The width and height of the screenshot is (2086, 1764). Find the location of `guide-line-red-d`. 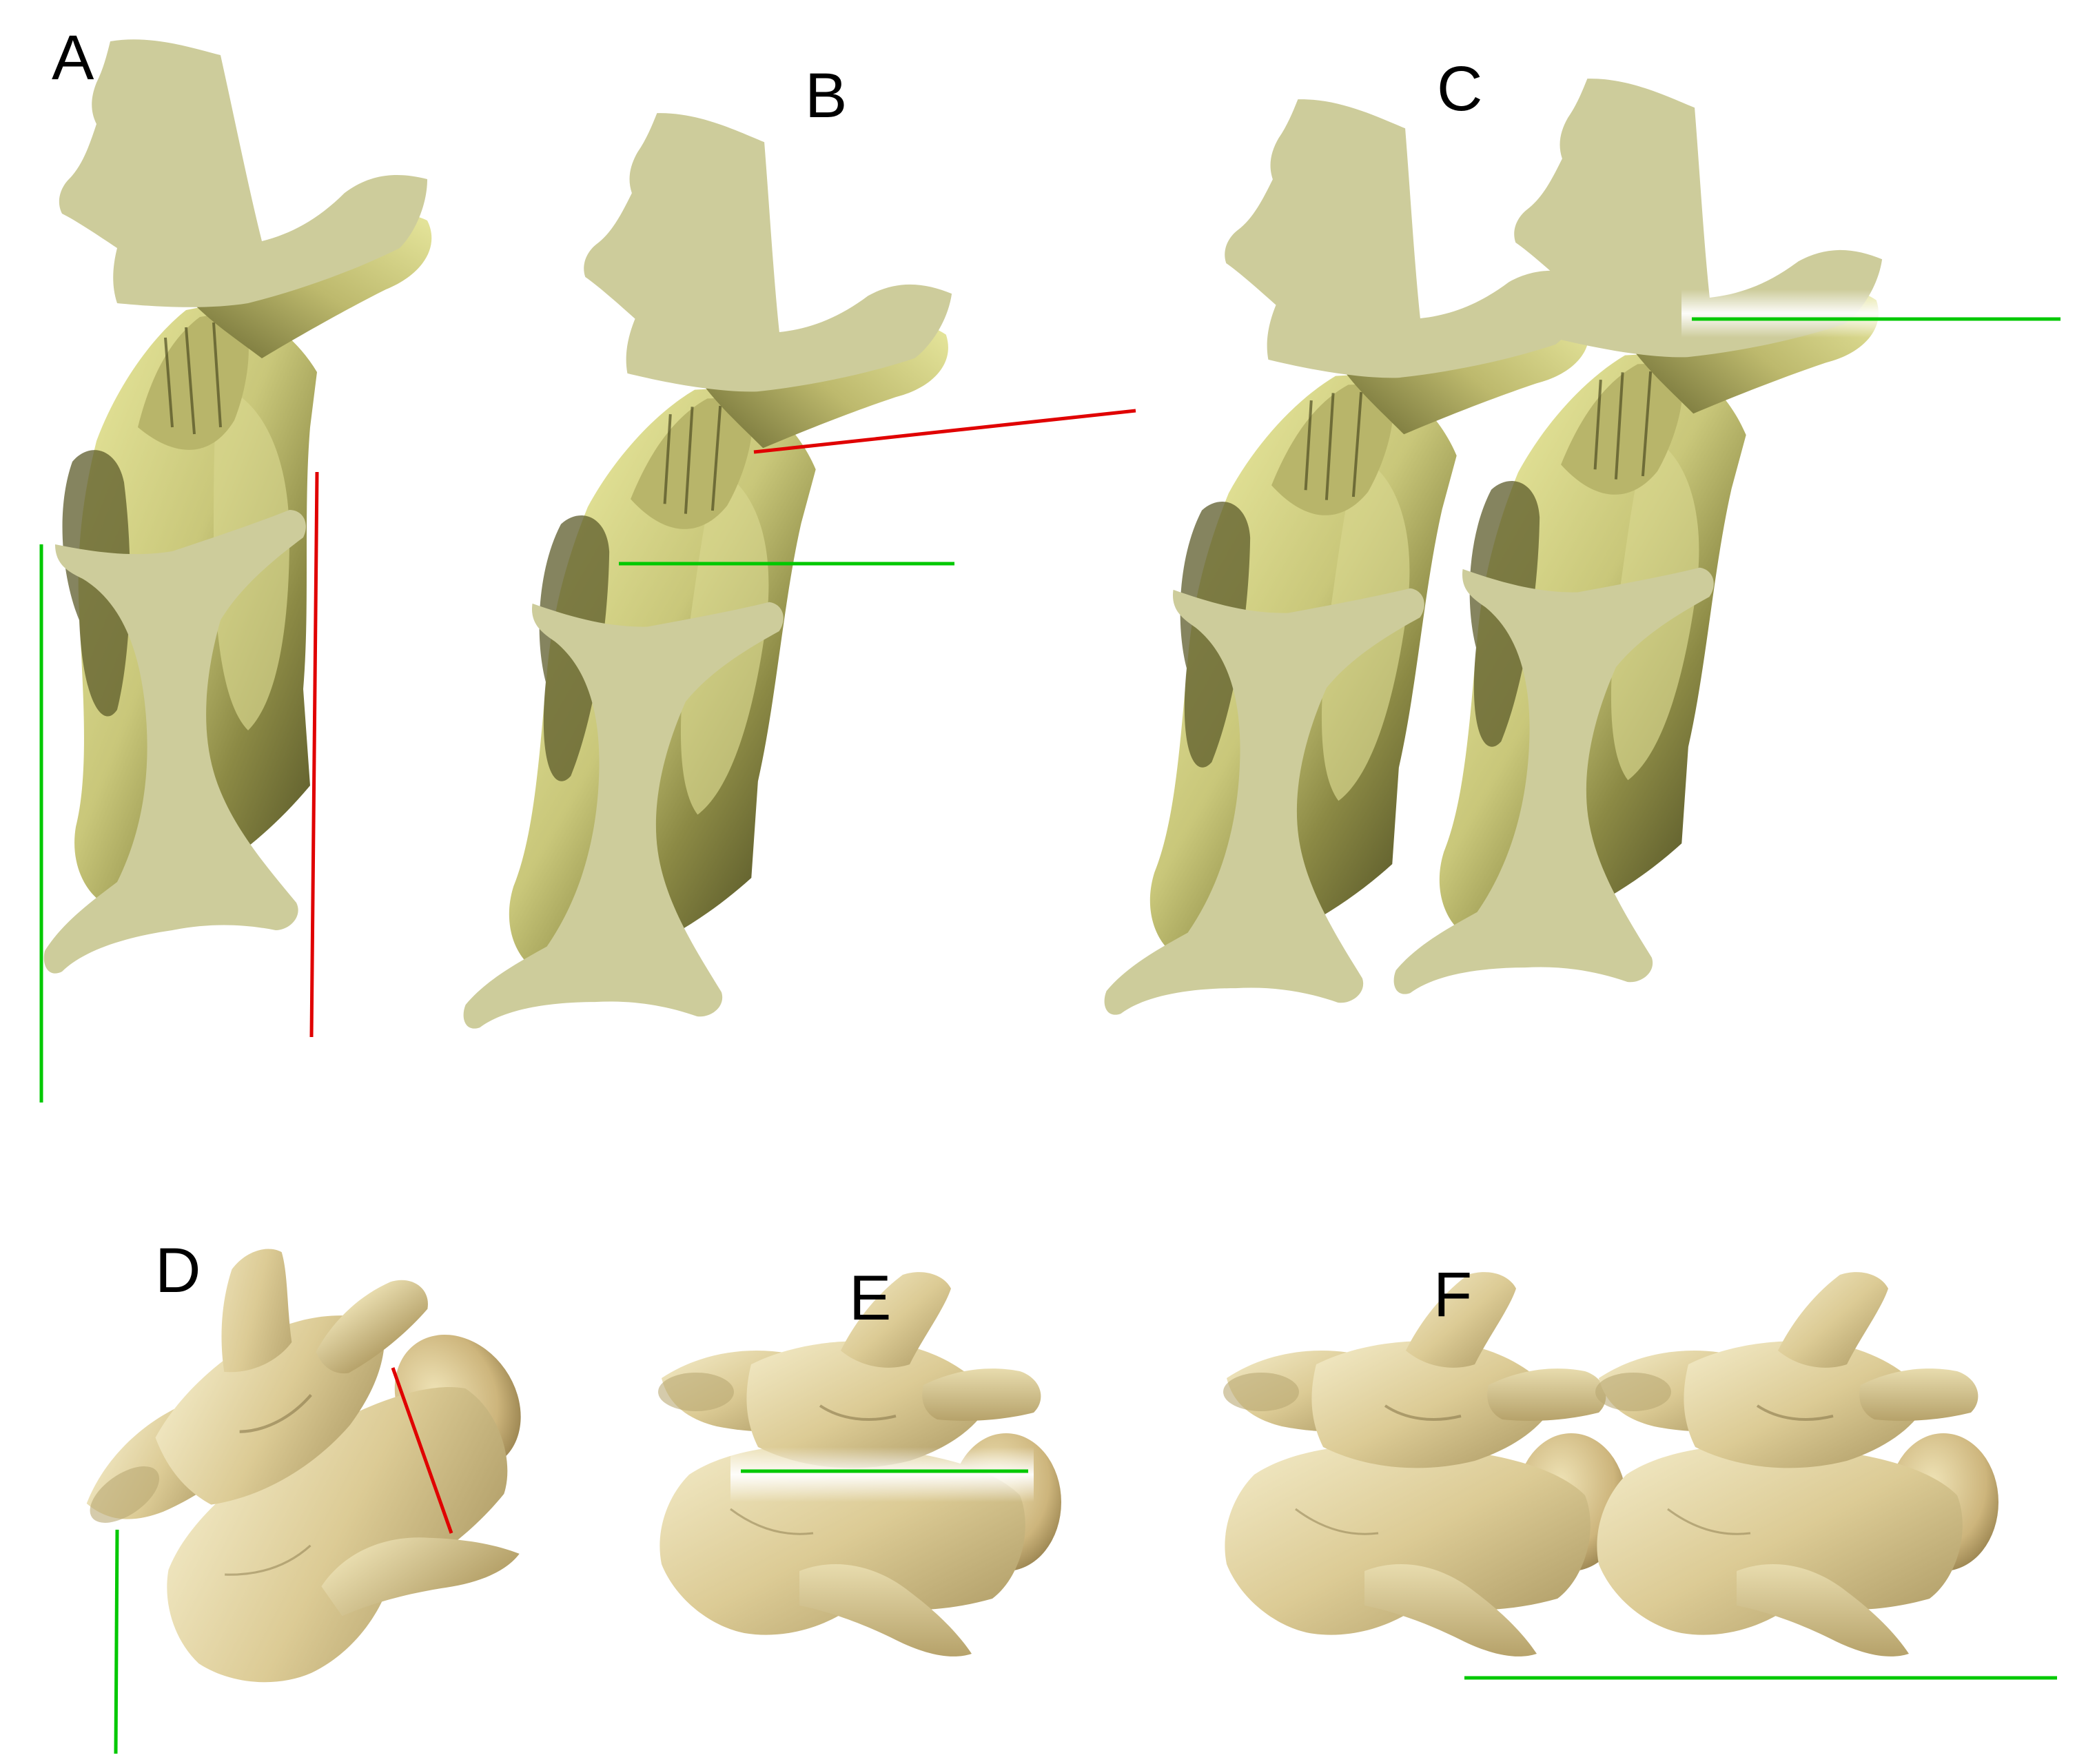

guide-line-red-d is located at coordinates (422, 1450).